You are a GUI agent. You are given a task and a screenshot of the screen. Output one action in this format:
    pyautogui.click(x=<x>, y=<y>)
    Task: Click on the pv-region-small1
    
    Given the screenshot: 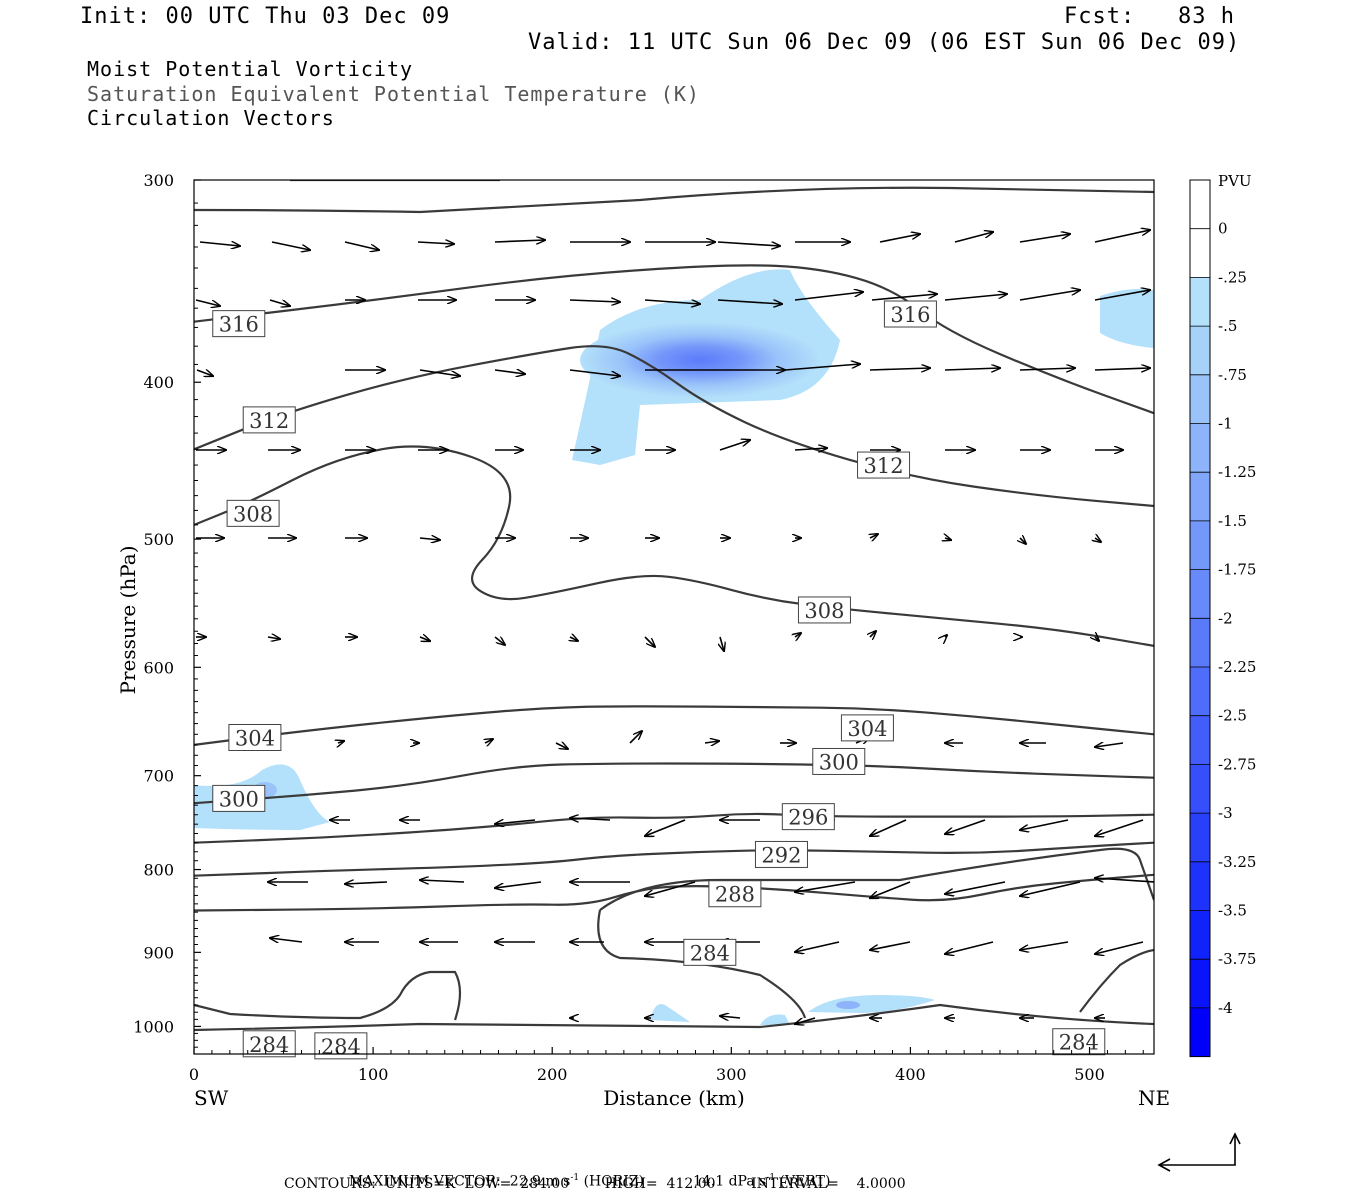 What is the action you would take?
    pyautogui.click(x=670, y=1013)
    